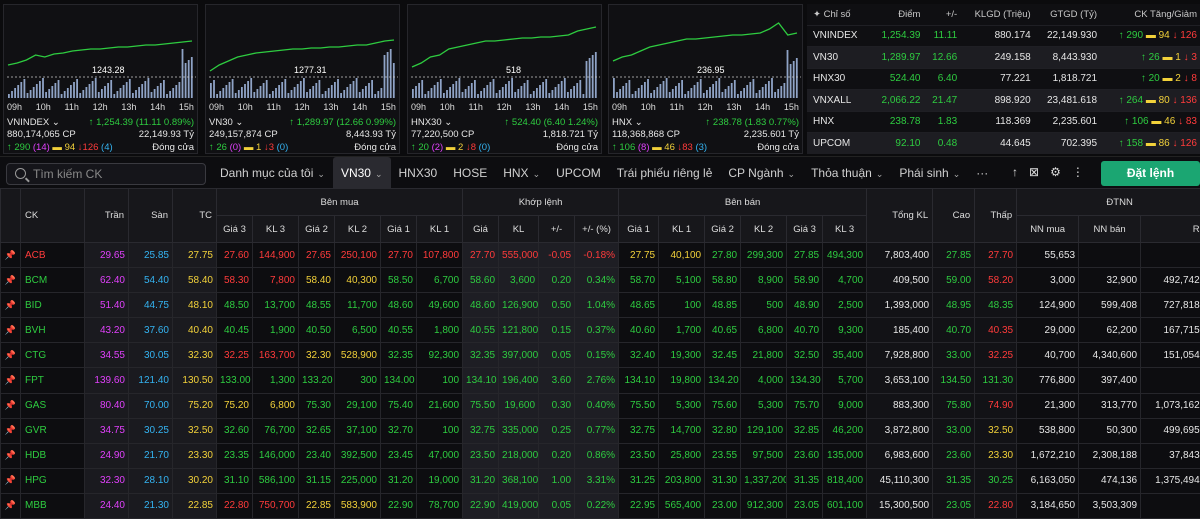 The height and width of the screenshot is (519, 1200). What do you see at coordinates (805, 305) in the screenshot?
I see `ask-price-3: 48.90` at bounding box center [805, 305].